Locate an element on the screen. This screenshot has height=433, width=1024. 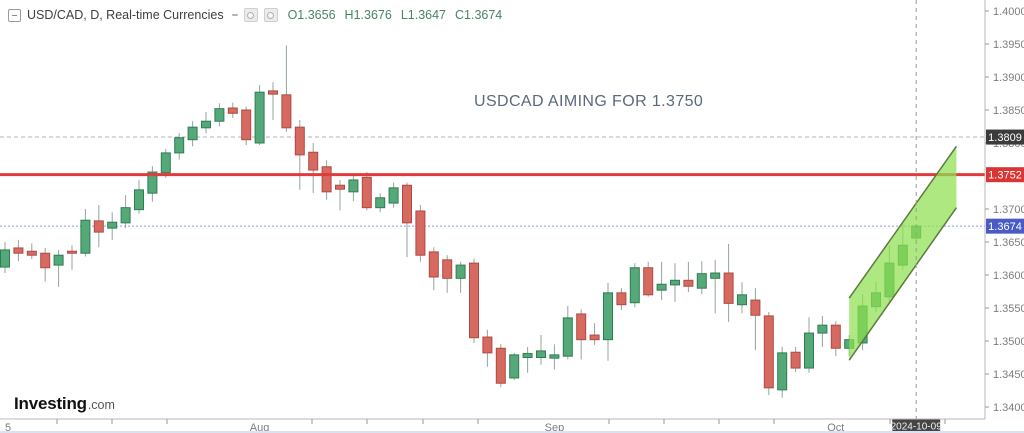
resistance-price-tag is located at coordinates (1005, 175).